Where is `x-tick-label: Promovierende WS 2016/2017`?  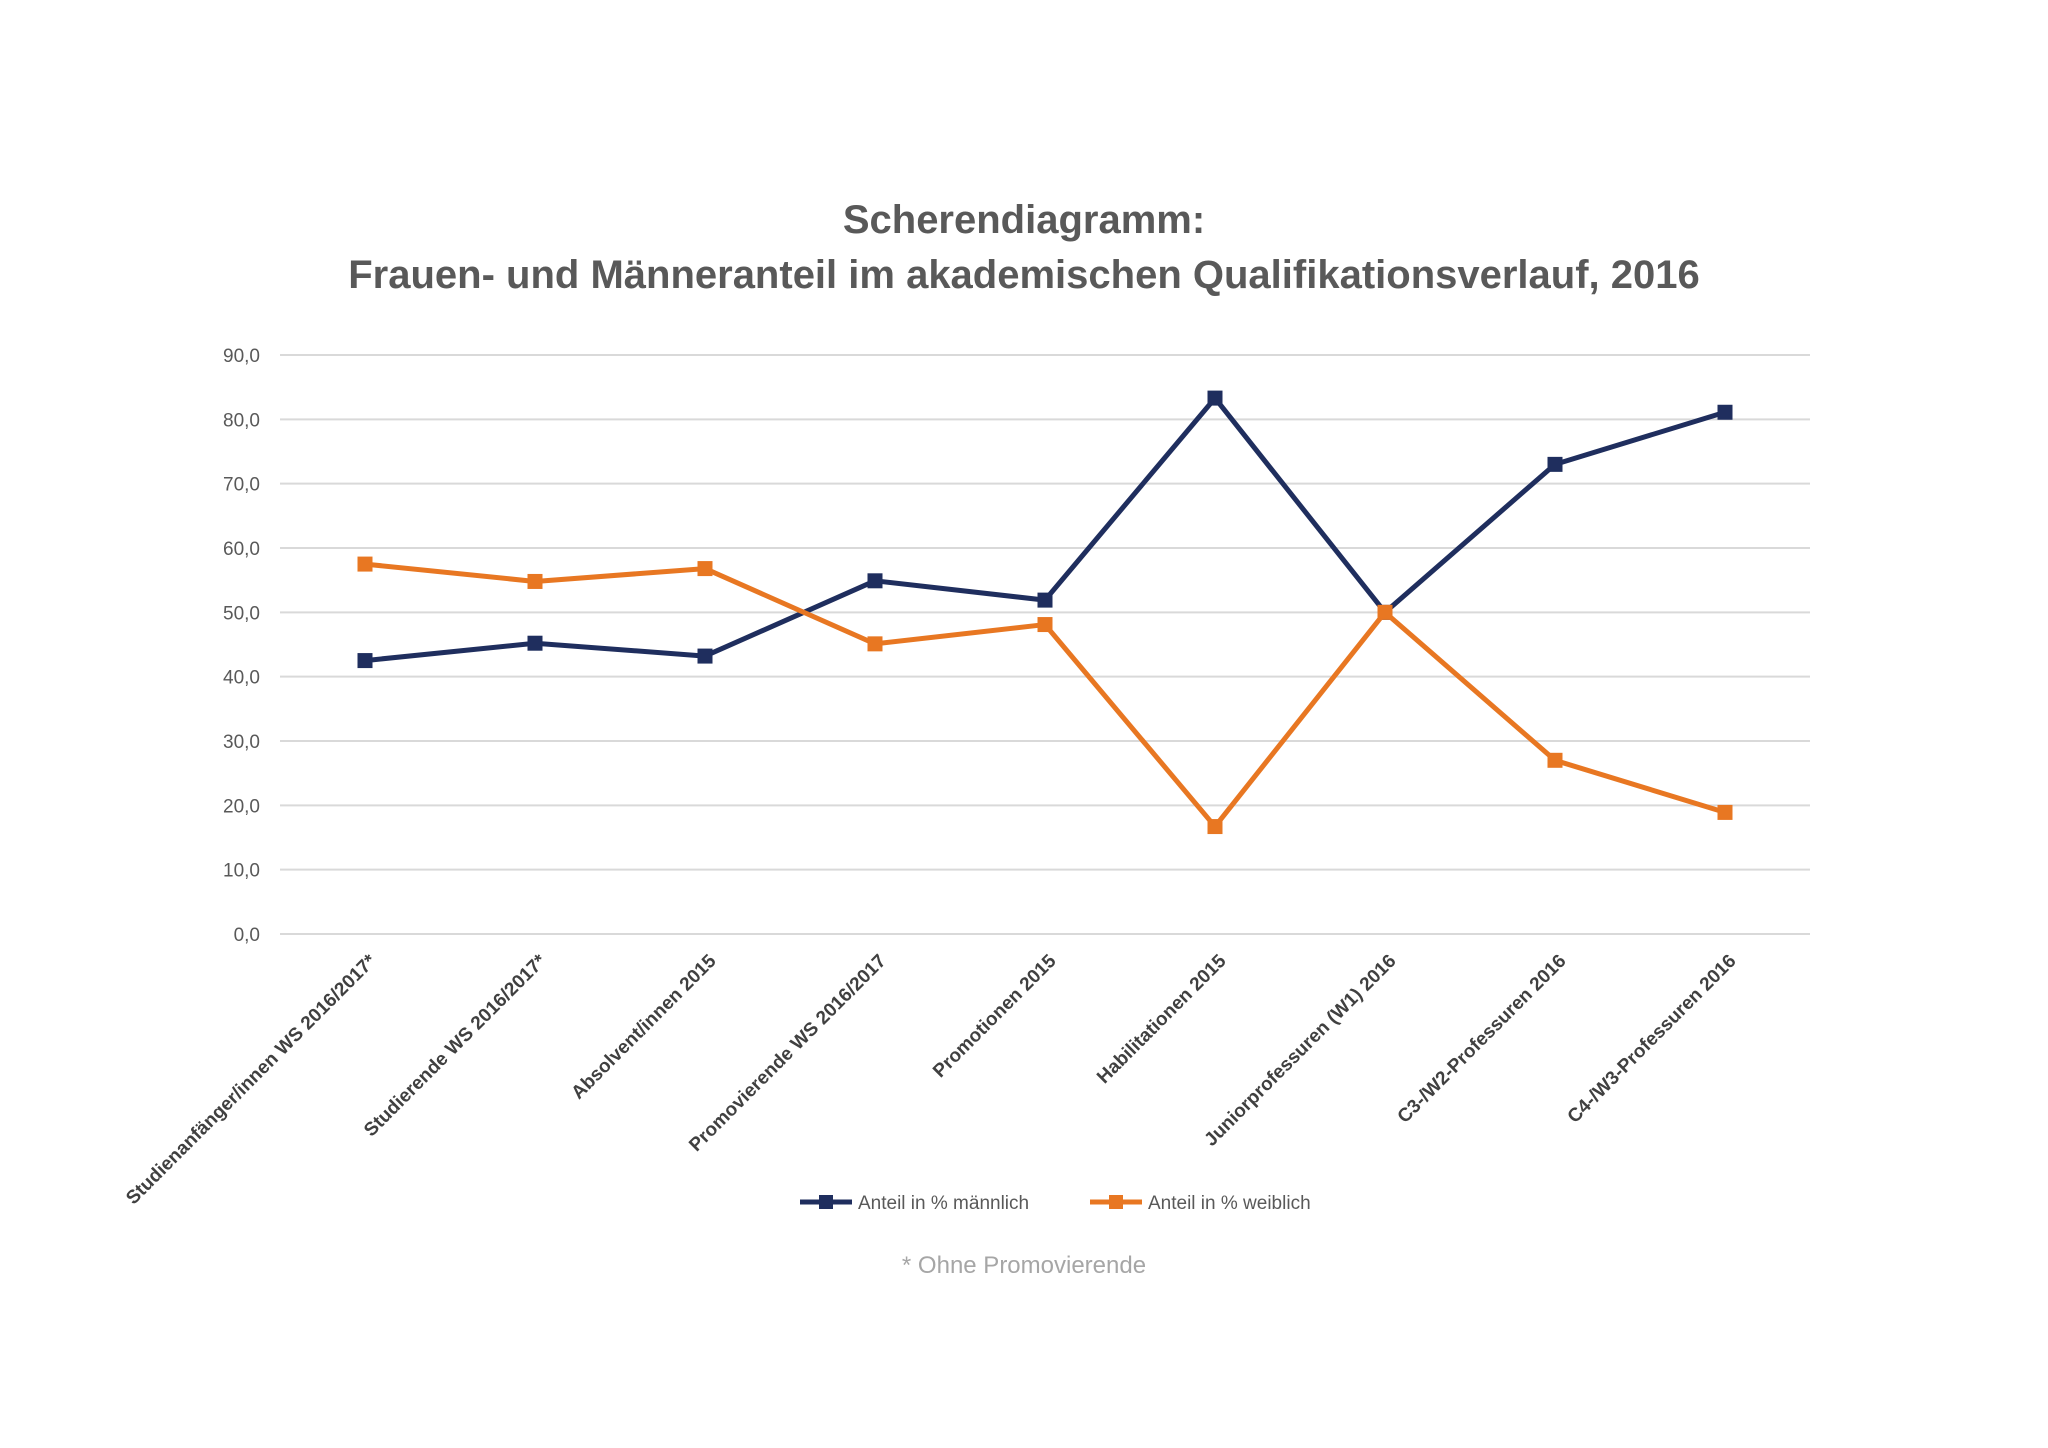 x-tick-label: Promovierende WS 2016/2017 is located at coordinates (787, 1053).